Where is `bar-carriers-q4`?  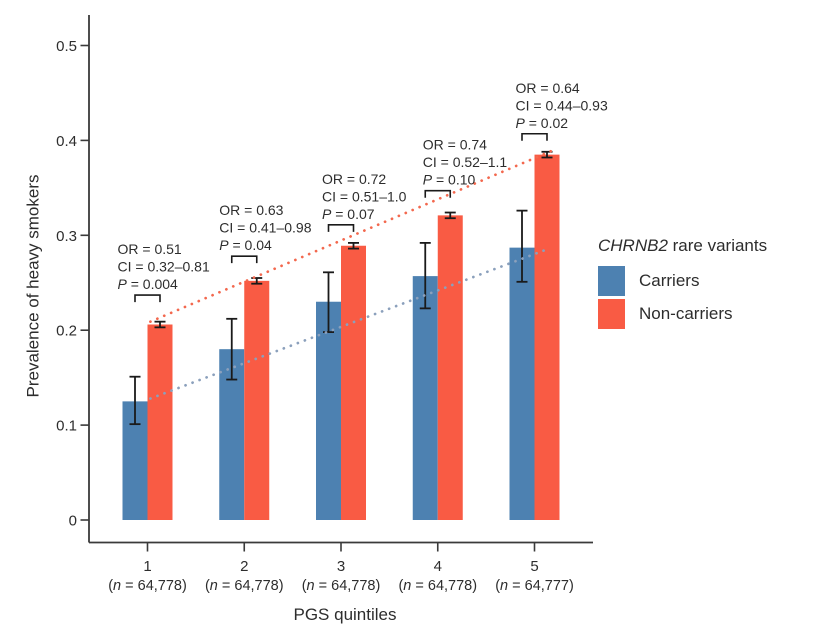
bar-carriers-q4 is located at coordinates (425, 398).